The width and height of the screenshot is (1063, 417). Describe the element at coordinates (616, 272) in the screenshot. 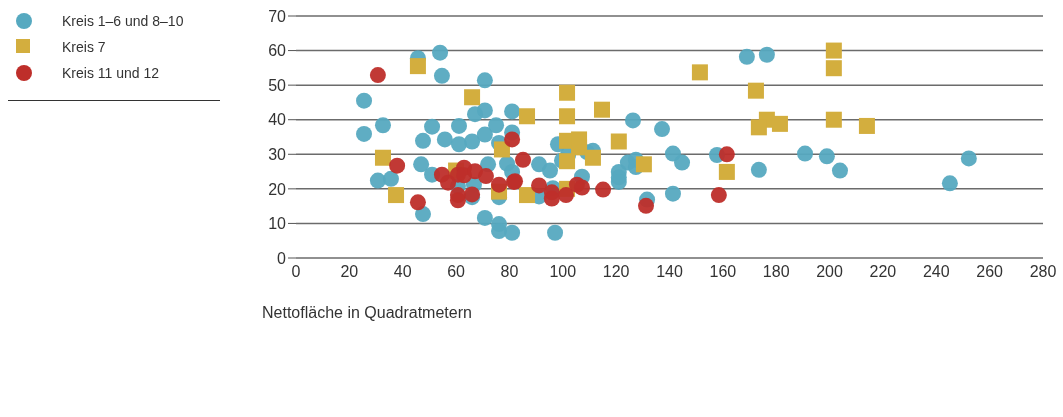

I see `x-tick-label: 120` at that location.